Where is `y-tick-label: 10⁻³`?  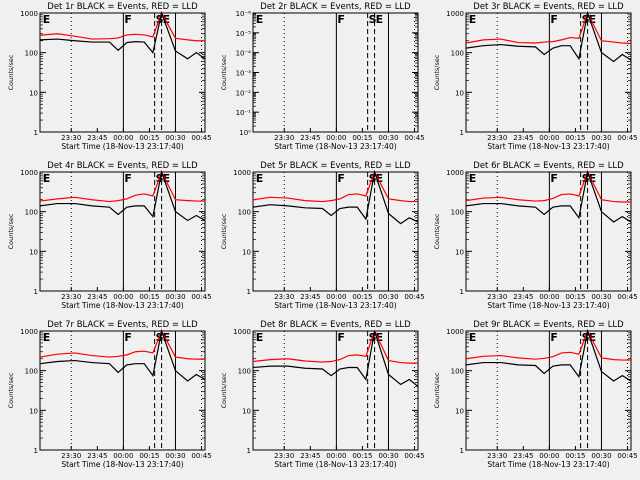
y-tick-label: 10⁻³ is located at coordinates (244, 74).